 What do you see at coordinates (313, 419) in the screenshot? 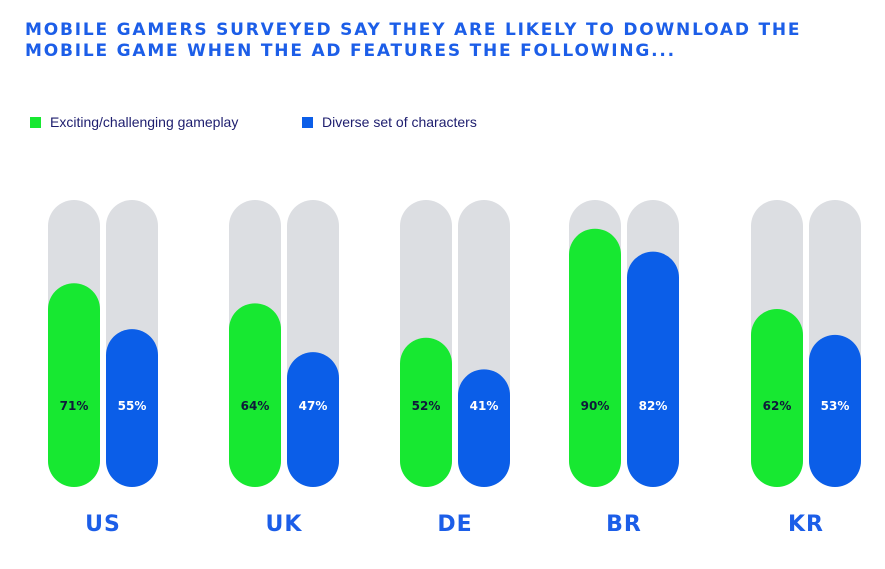
I see `bar-uk-characters` at bounding box center [313, 419].